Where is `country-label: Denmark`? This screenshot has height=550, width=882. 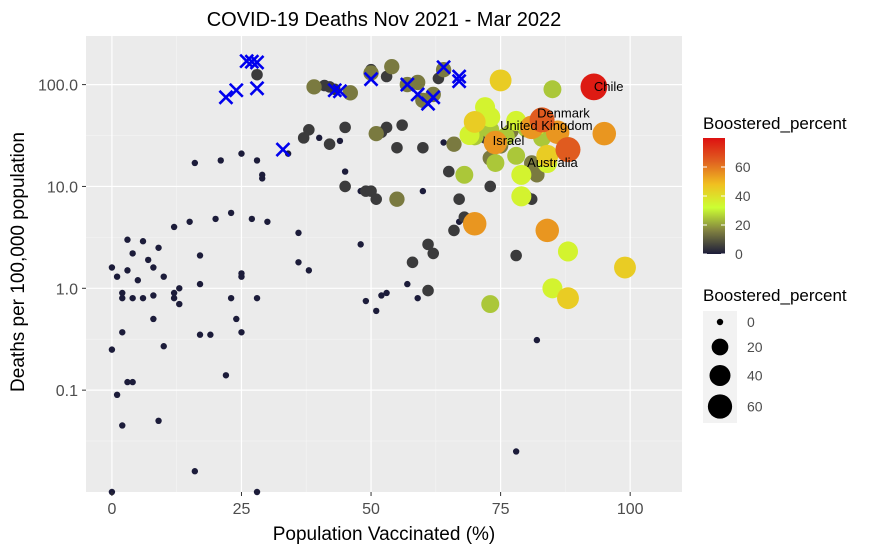 country-label: Denmark is located at coordinates (563, 113).